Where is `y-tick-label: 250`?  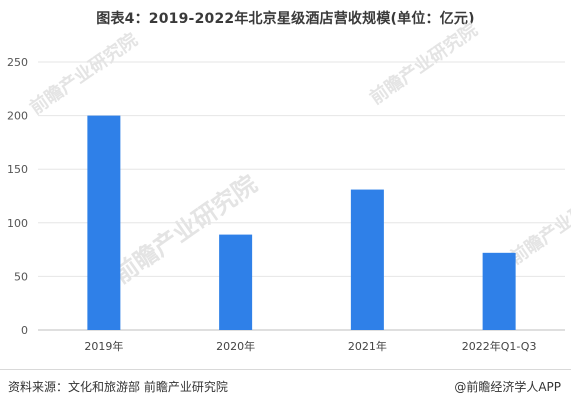 y-tick-label: 250 is located at coordinates (17, 62).